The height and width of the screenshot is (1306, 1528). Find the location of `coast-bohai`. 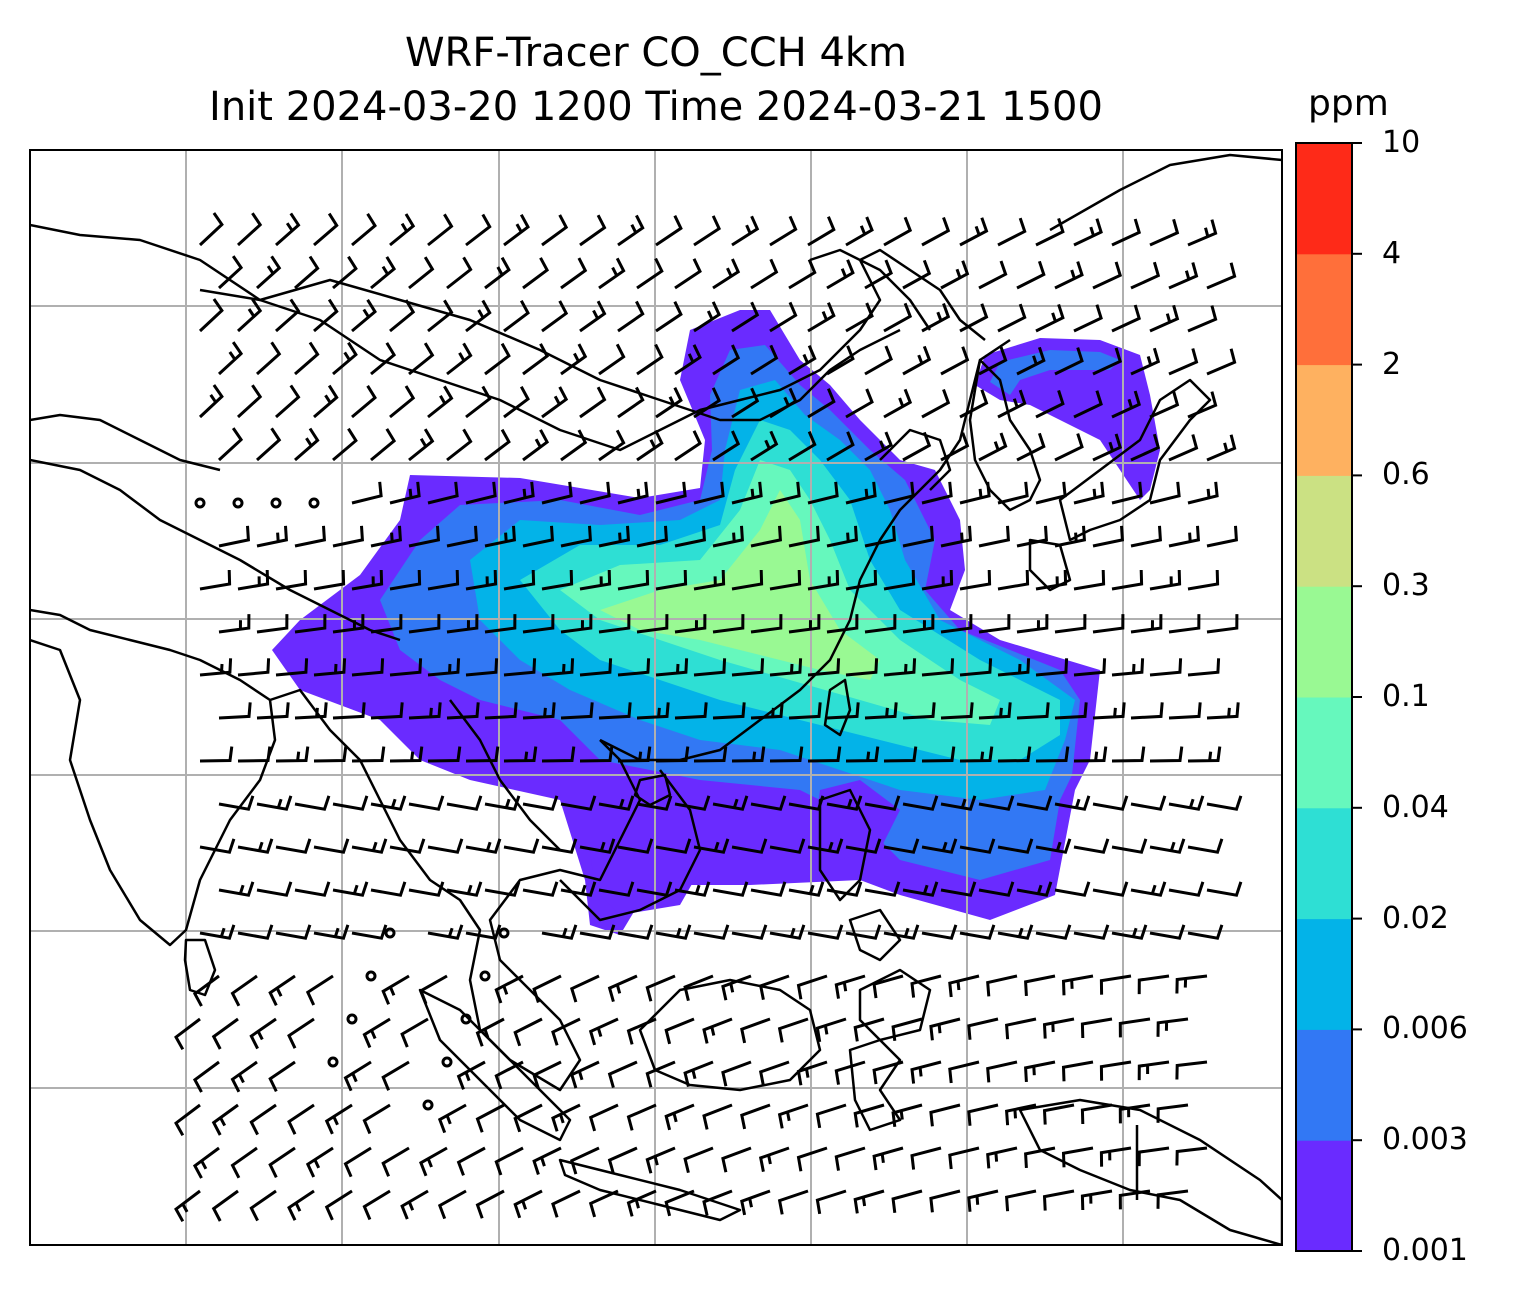

coast-bohai is located at coordinates (915, 459).